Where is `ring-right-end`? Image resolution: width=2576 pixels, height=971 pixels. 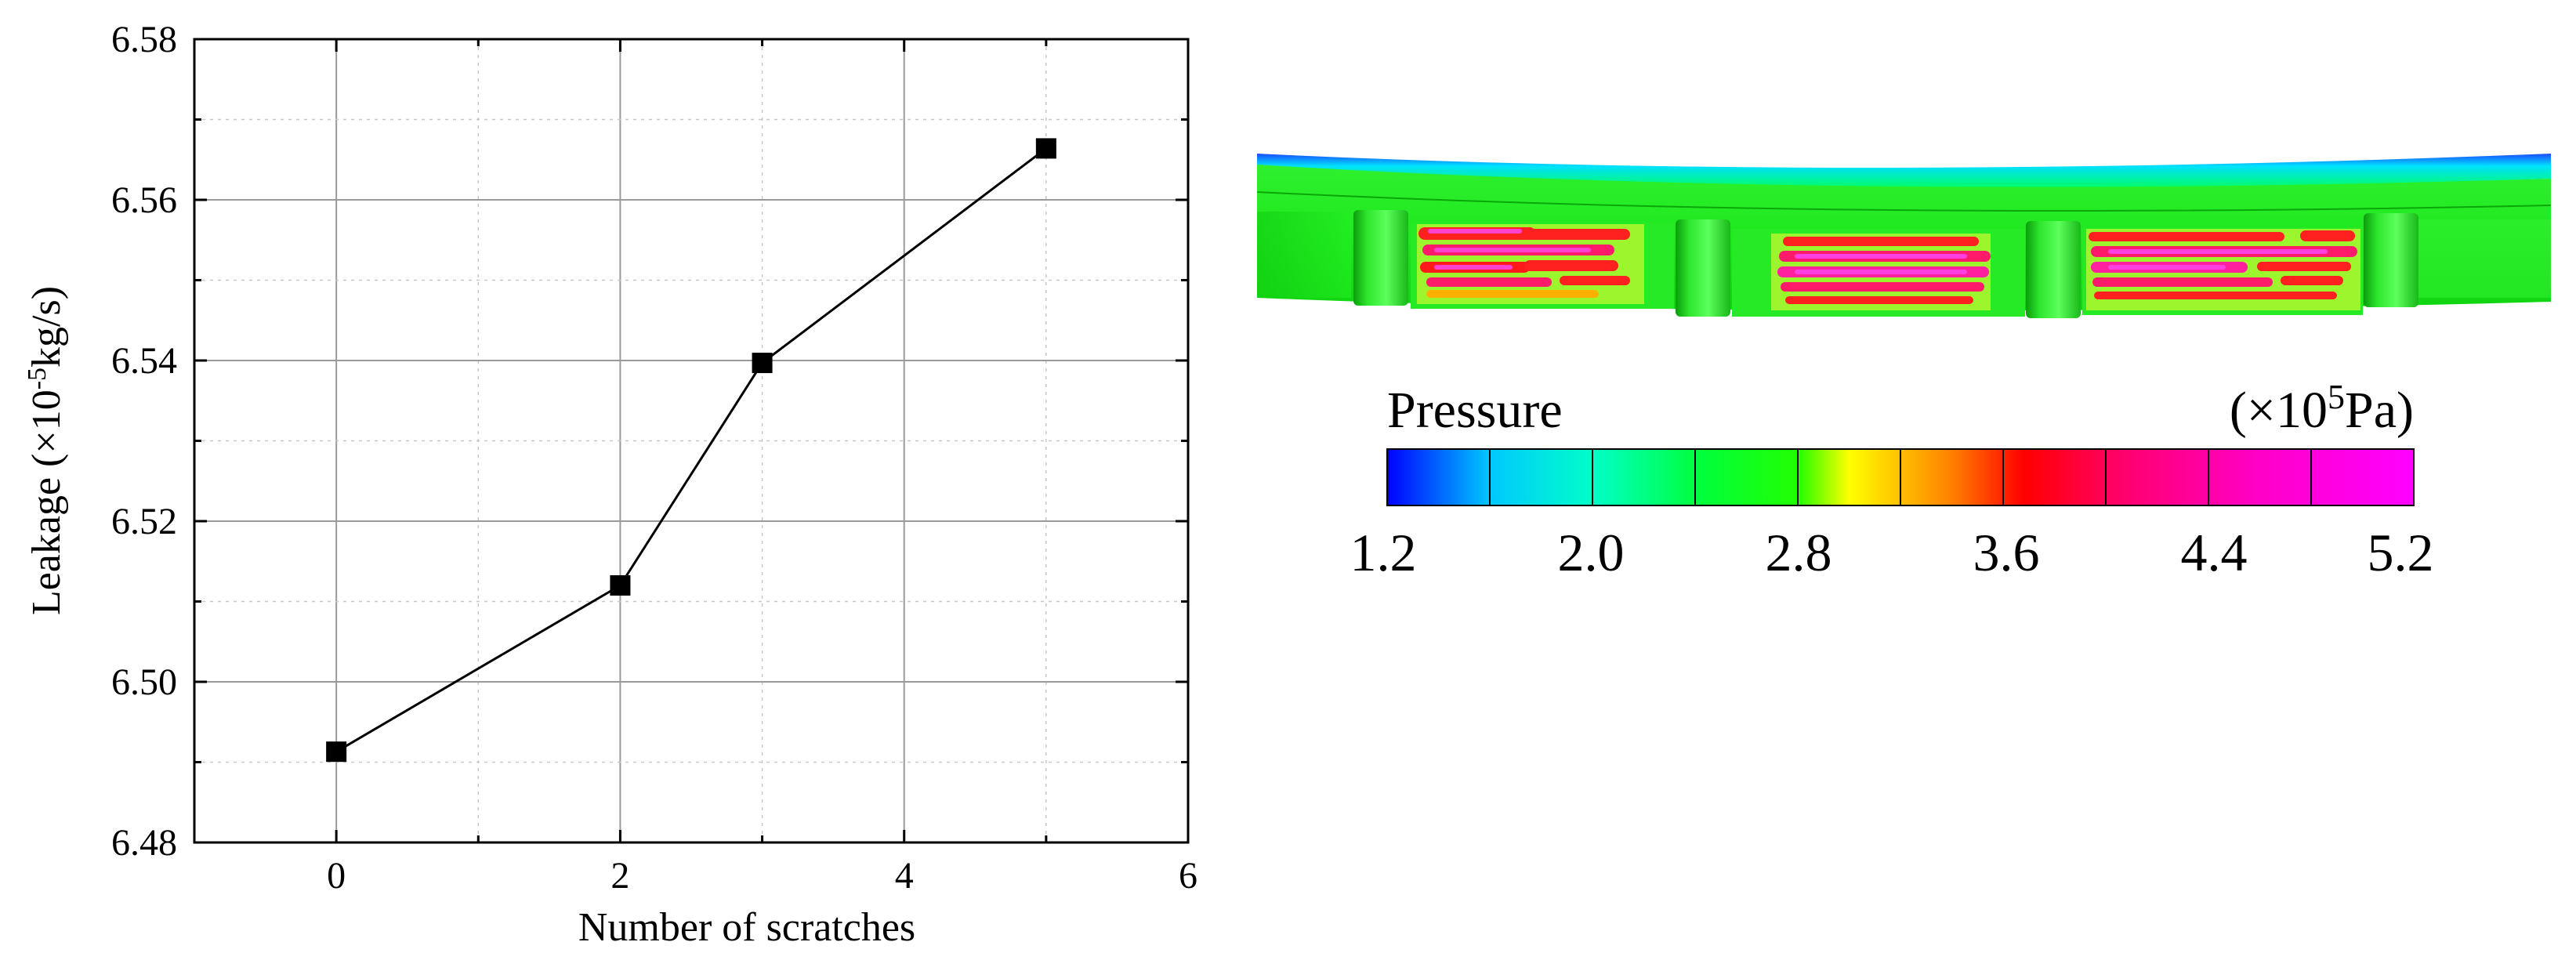
ring-right-end is located at coordinates (2482, 258).